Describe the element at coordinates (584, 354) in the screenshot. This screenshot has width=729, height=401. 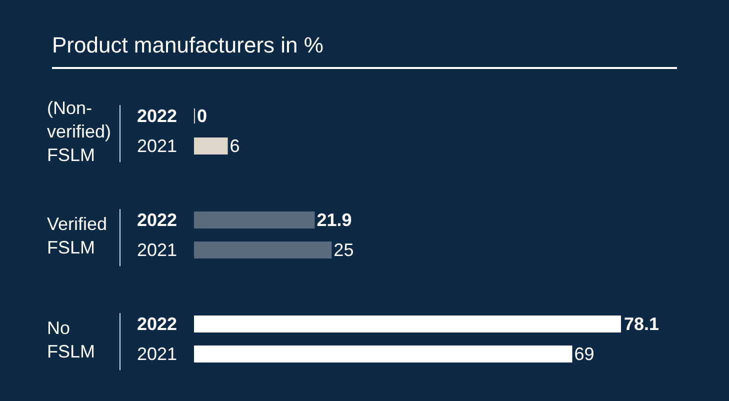
I see `data-label: 69` at that location.